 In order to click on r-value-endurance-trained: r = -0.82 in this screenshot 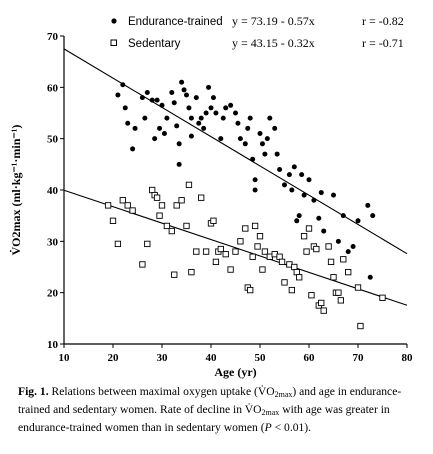, I will do `click(383, 21)`.